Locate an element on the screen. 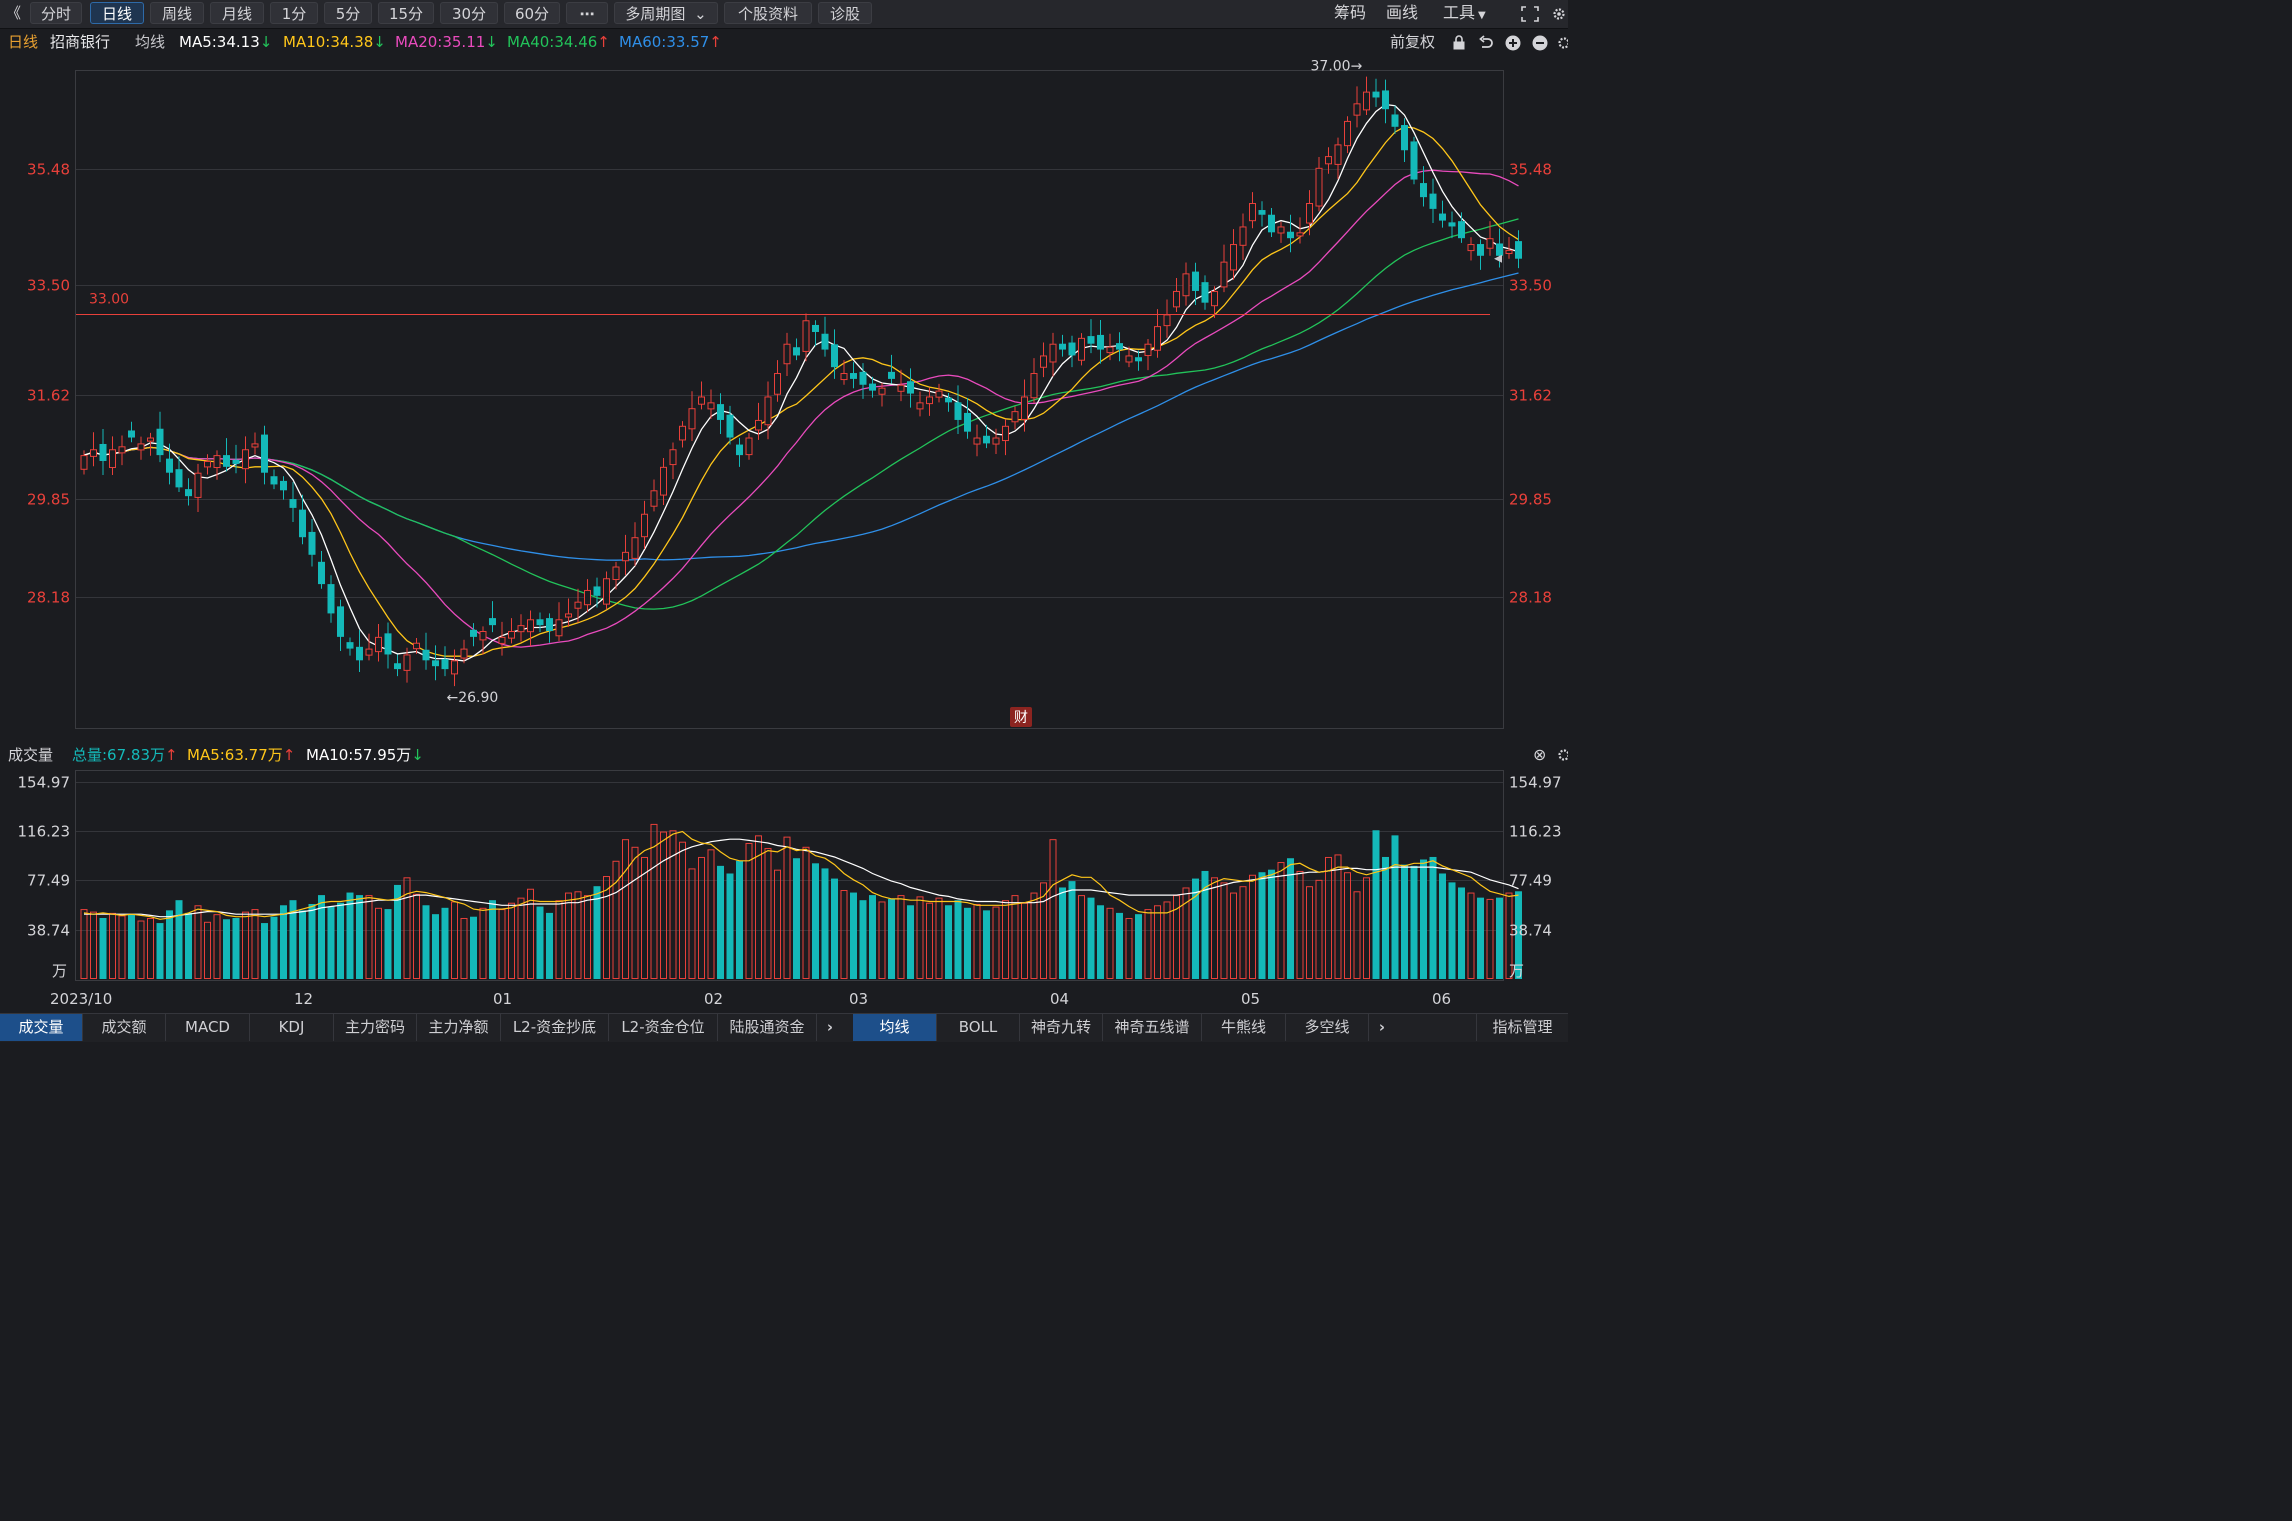 The image size is (2292, 1521). stock-profile-button: 个股资料 is located at coordinates (768, 13).